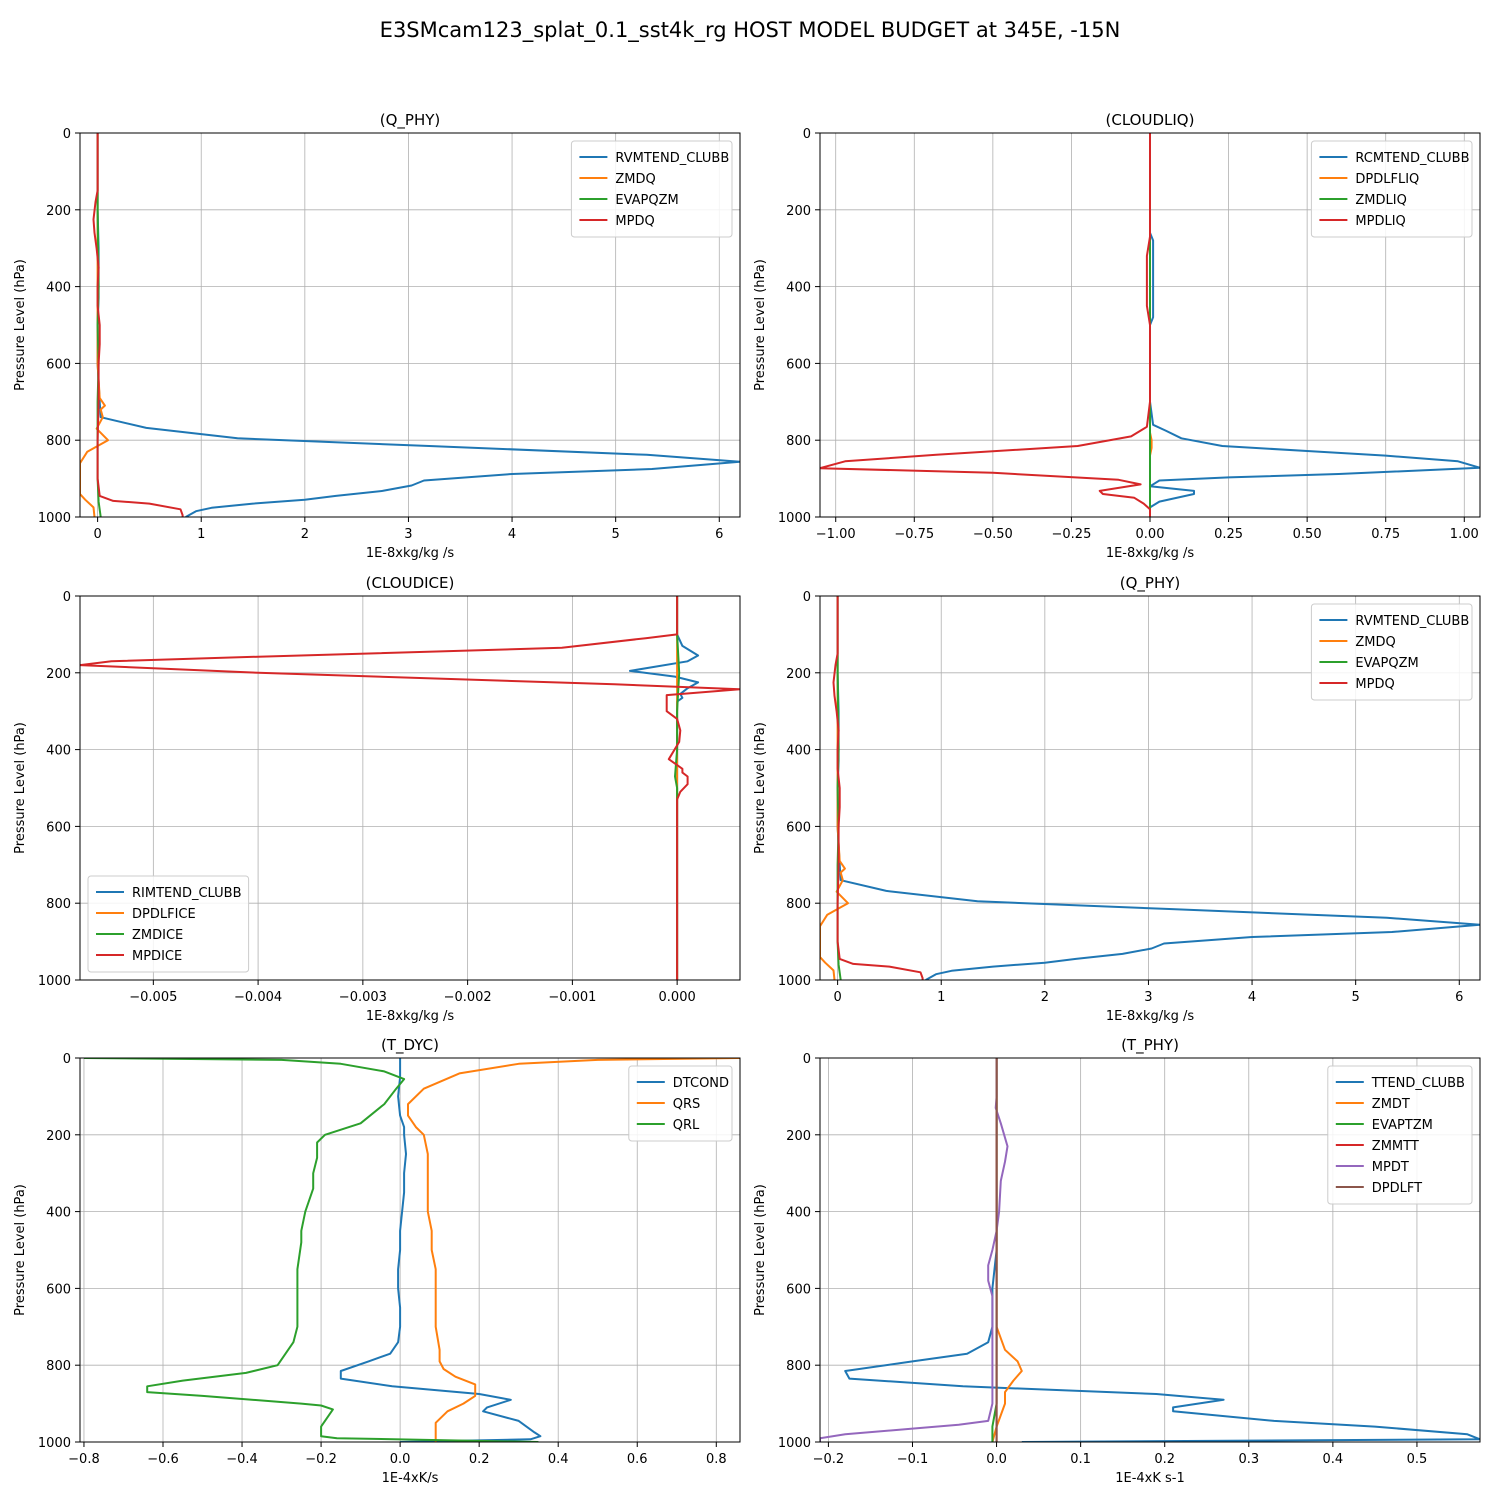 This screenshot has width=1500, height=1500. I want to click on x-tick-label: −0.8, so click(84, 1459).